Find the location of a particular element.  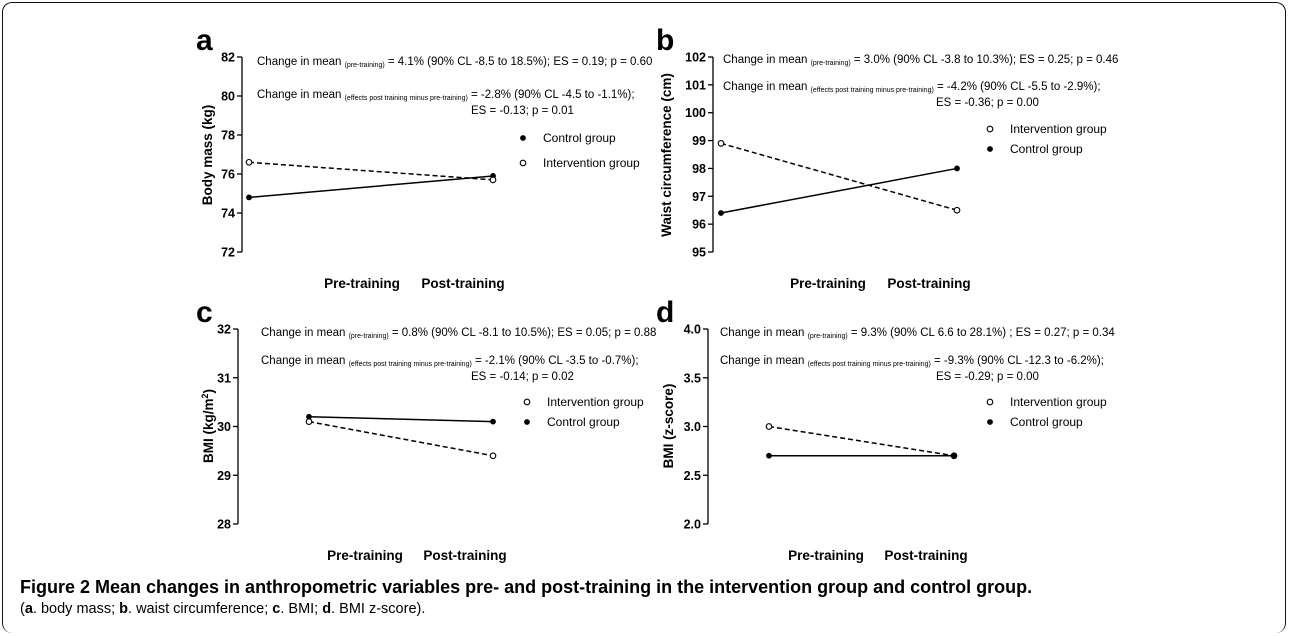

caption-panel-a: a is located at coordinates (28, 609).